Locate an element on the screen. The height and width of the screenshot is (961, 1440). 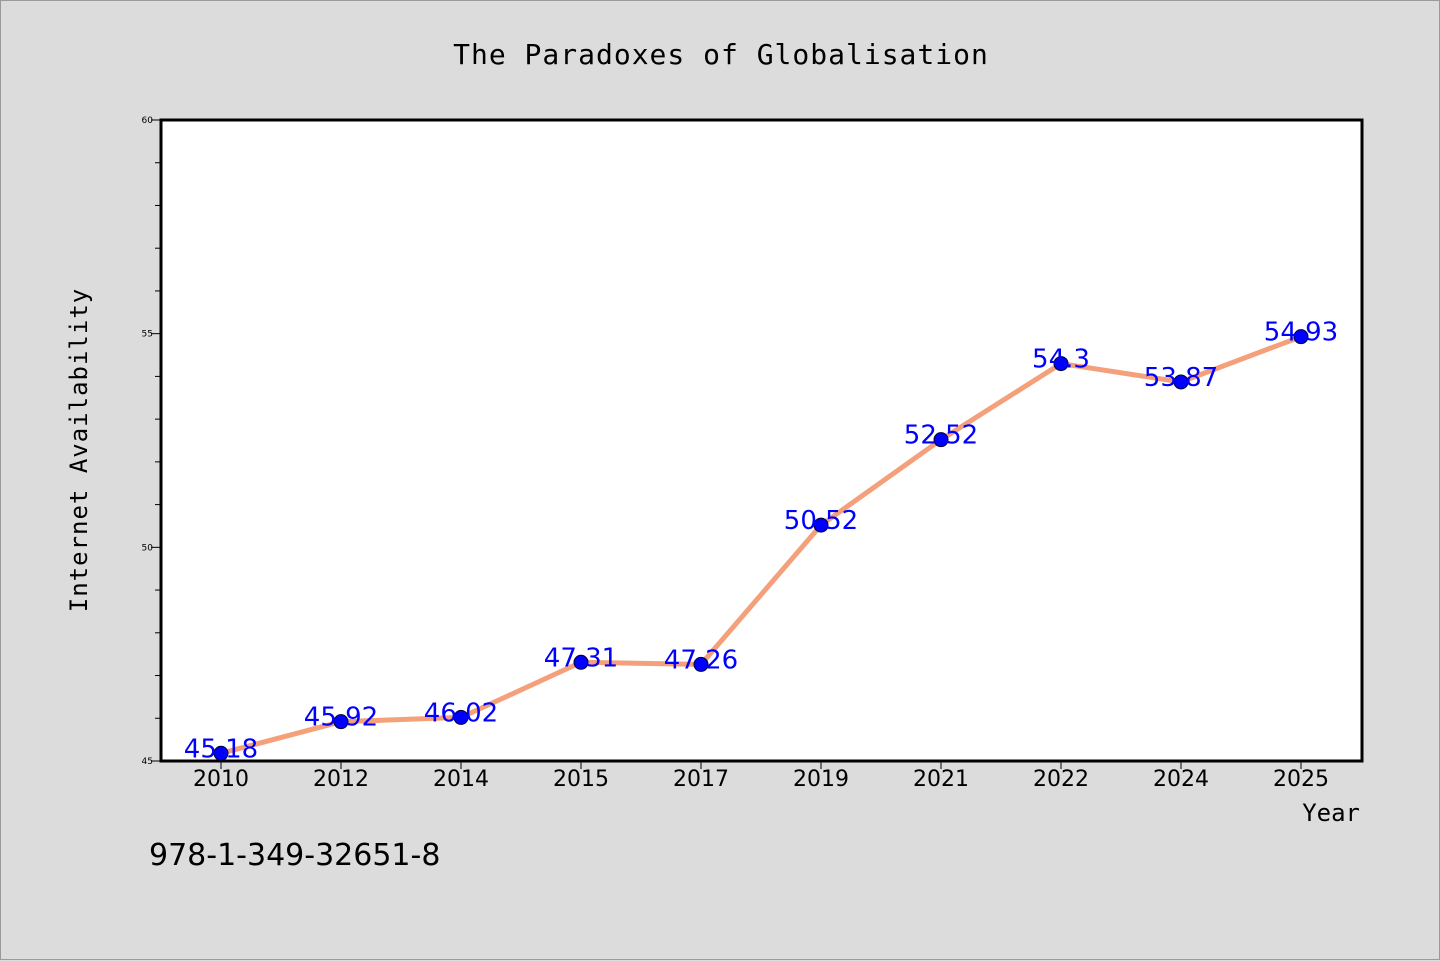
x-tick-label: 2025 is located at coordinates (1301, 779).